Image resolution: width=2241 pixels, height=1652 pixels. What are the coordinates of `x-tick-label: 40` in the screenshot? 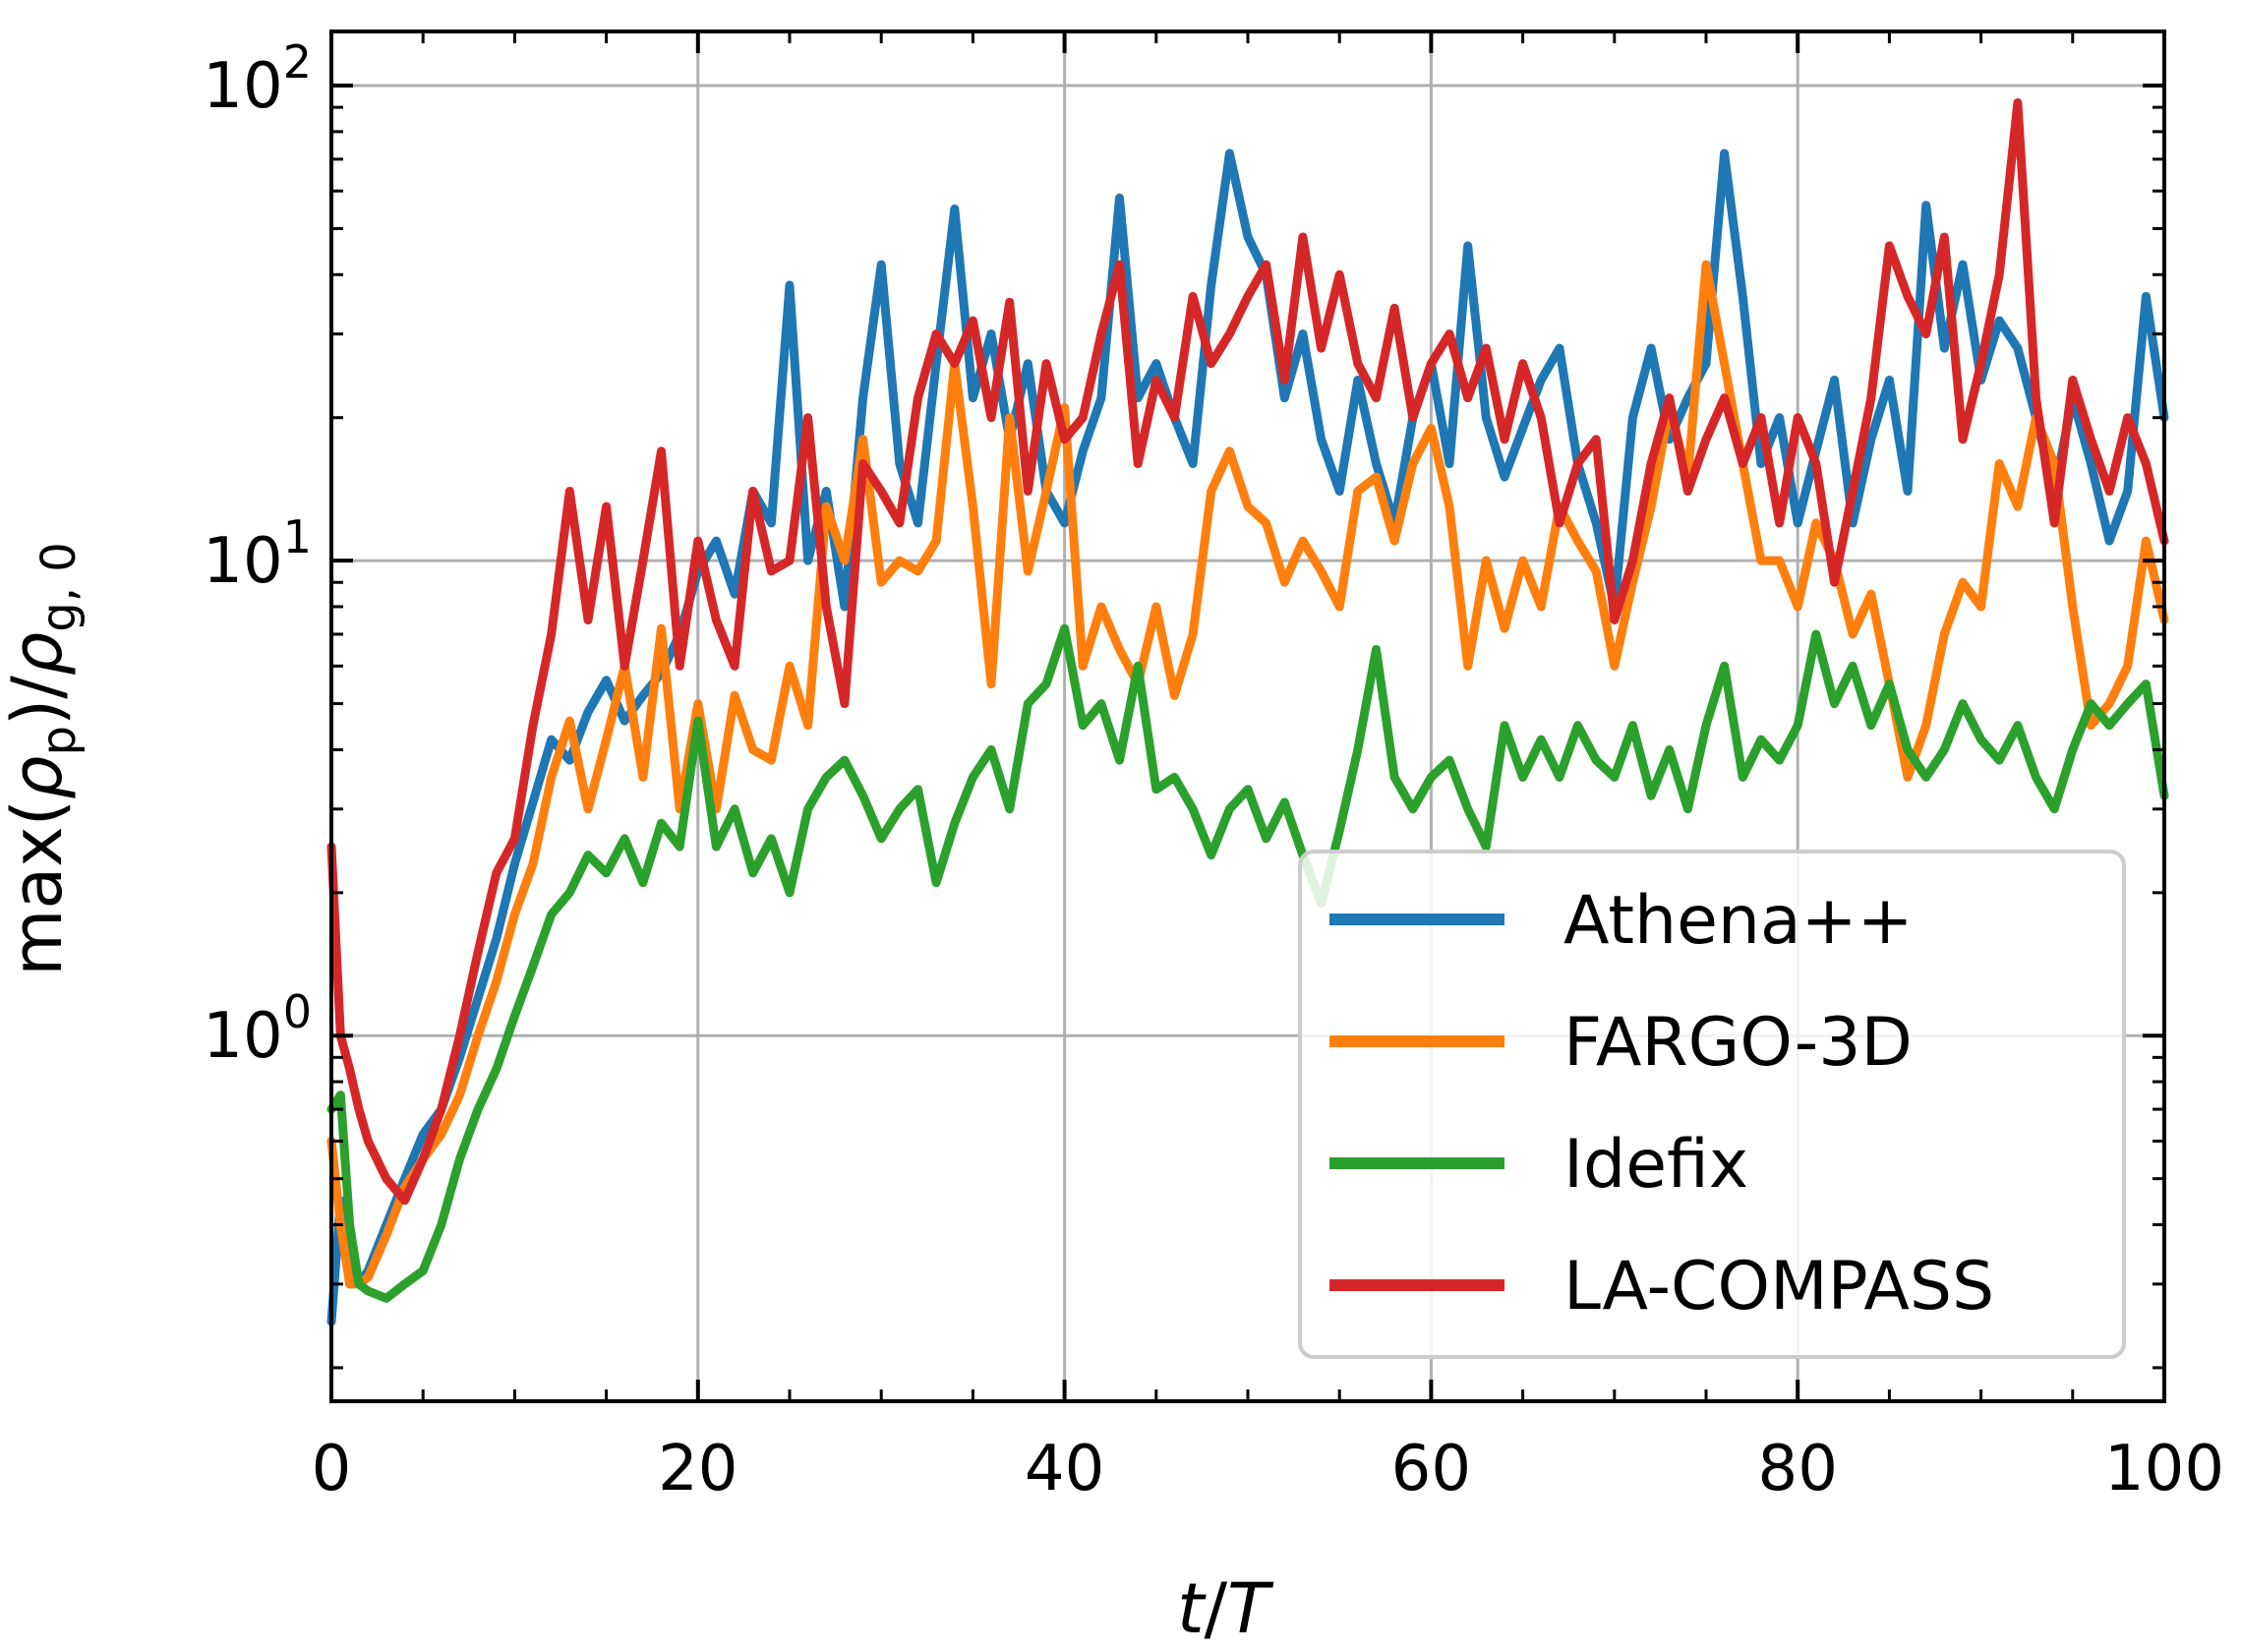 It's located at (1064, 1469).